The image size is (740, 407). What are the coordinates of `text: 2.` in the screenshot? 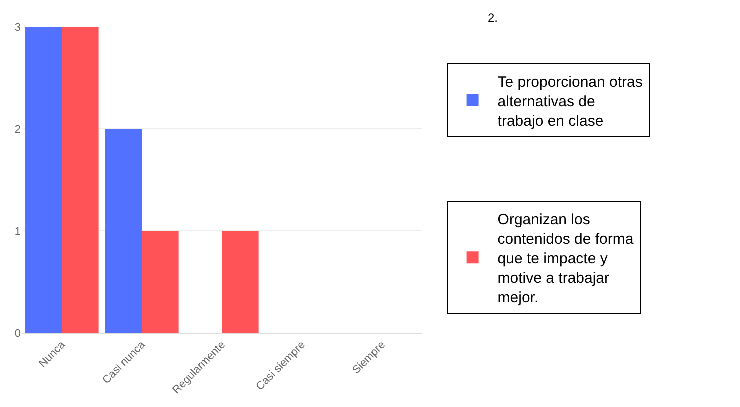 It's located at (493, 18).